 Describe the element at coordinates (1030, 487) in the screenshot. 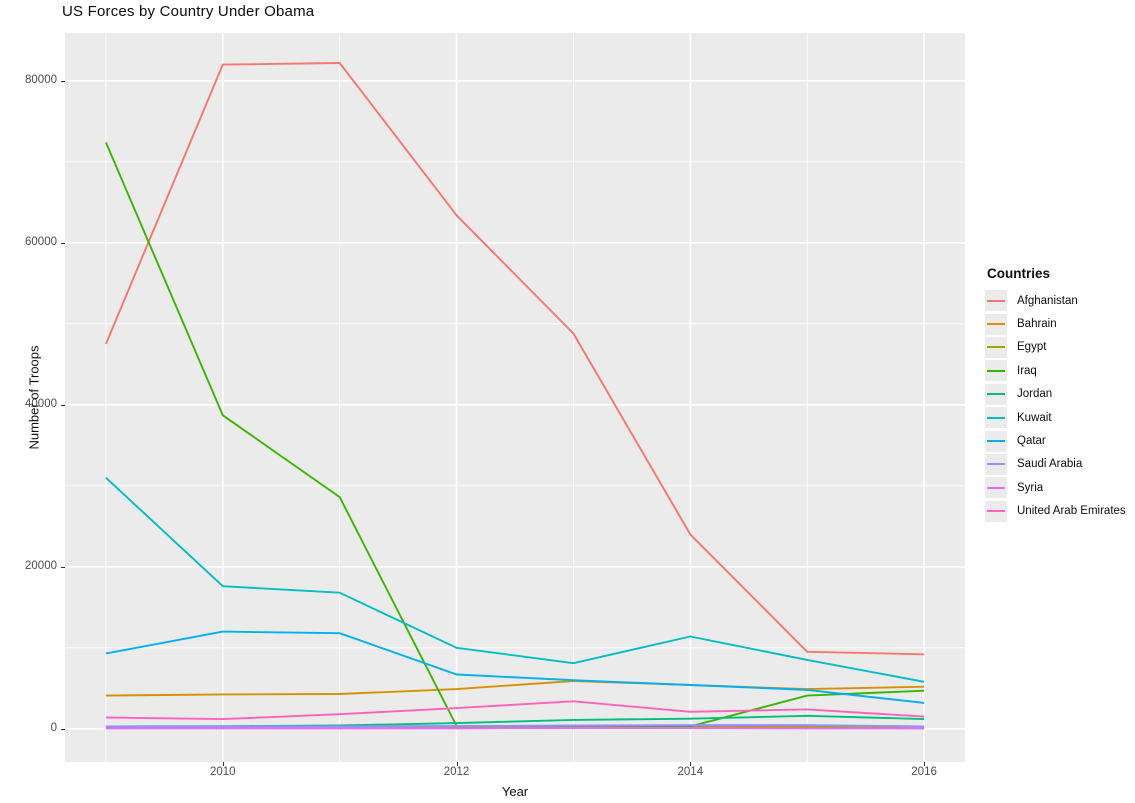

I see `legend-label: Syria` at that location.